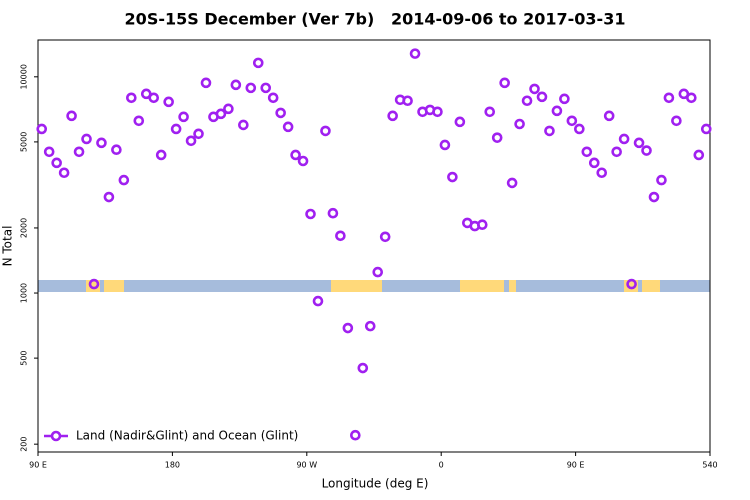 The height and width of the screenshot is (500, 750). Describe the element at coordinates (576, 465) in the screenshot. I see `x-tick-label: 90 E` at that location.